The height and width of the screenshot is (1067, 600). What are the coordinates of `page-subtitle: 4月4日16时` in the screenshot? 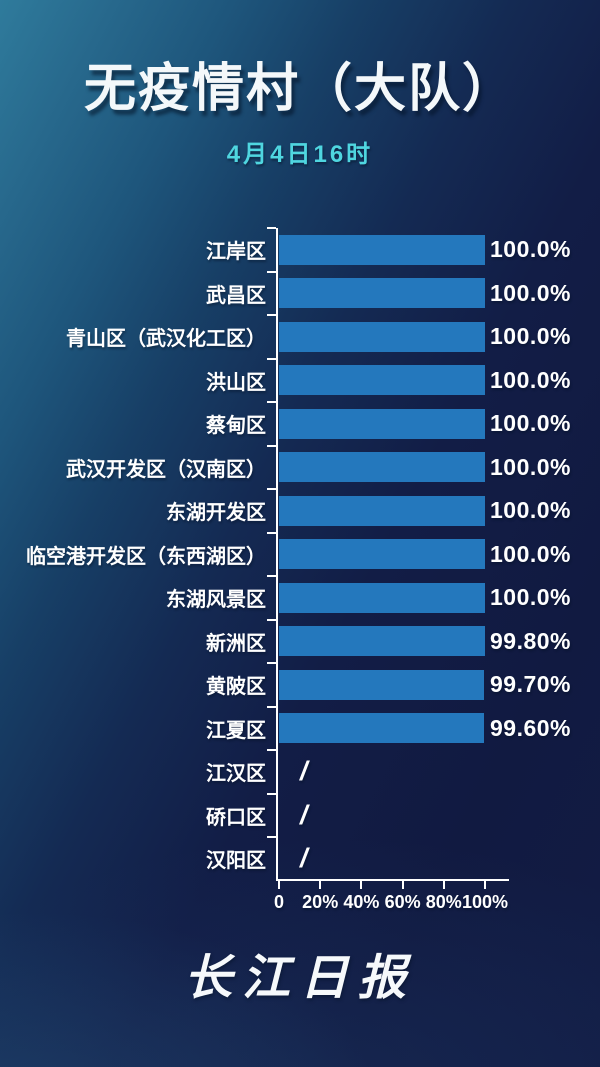 It's located at (300, 155).